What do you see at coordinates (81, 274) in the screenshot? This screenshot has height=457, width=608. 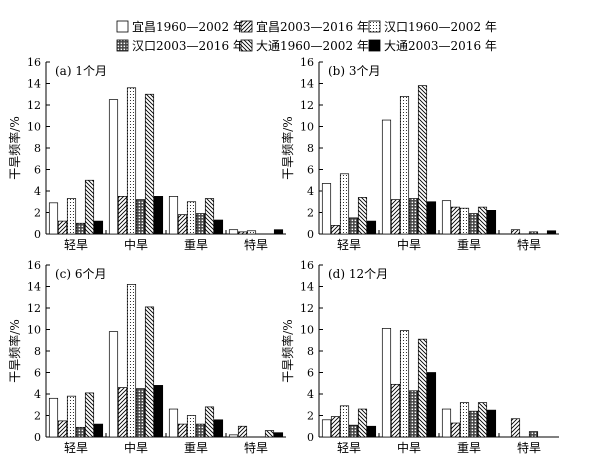 I see `panel-title: (c) 6个月` at bounding box center [81, 274].